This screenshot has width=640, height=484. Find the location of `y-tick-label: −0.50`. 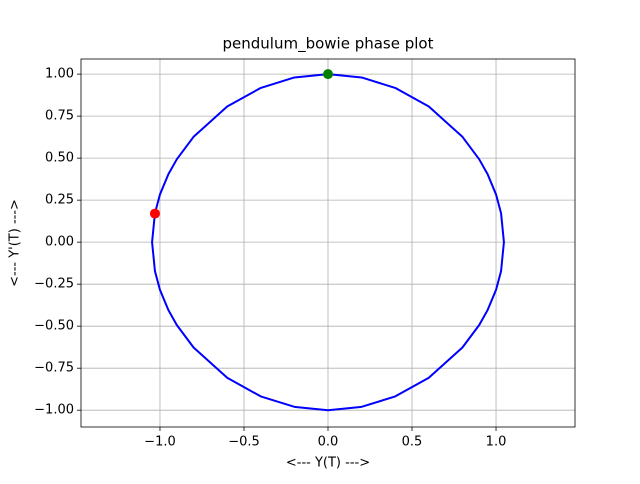

y-tick-label: −0.50 is located at coordinates (54, 326).